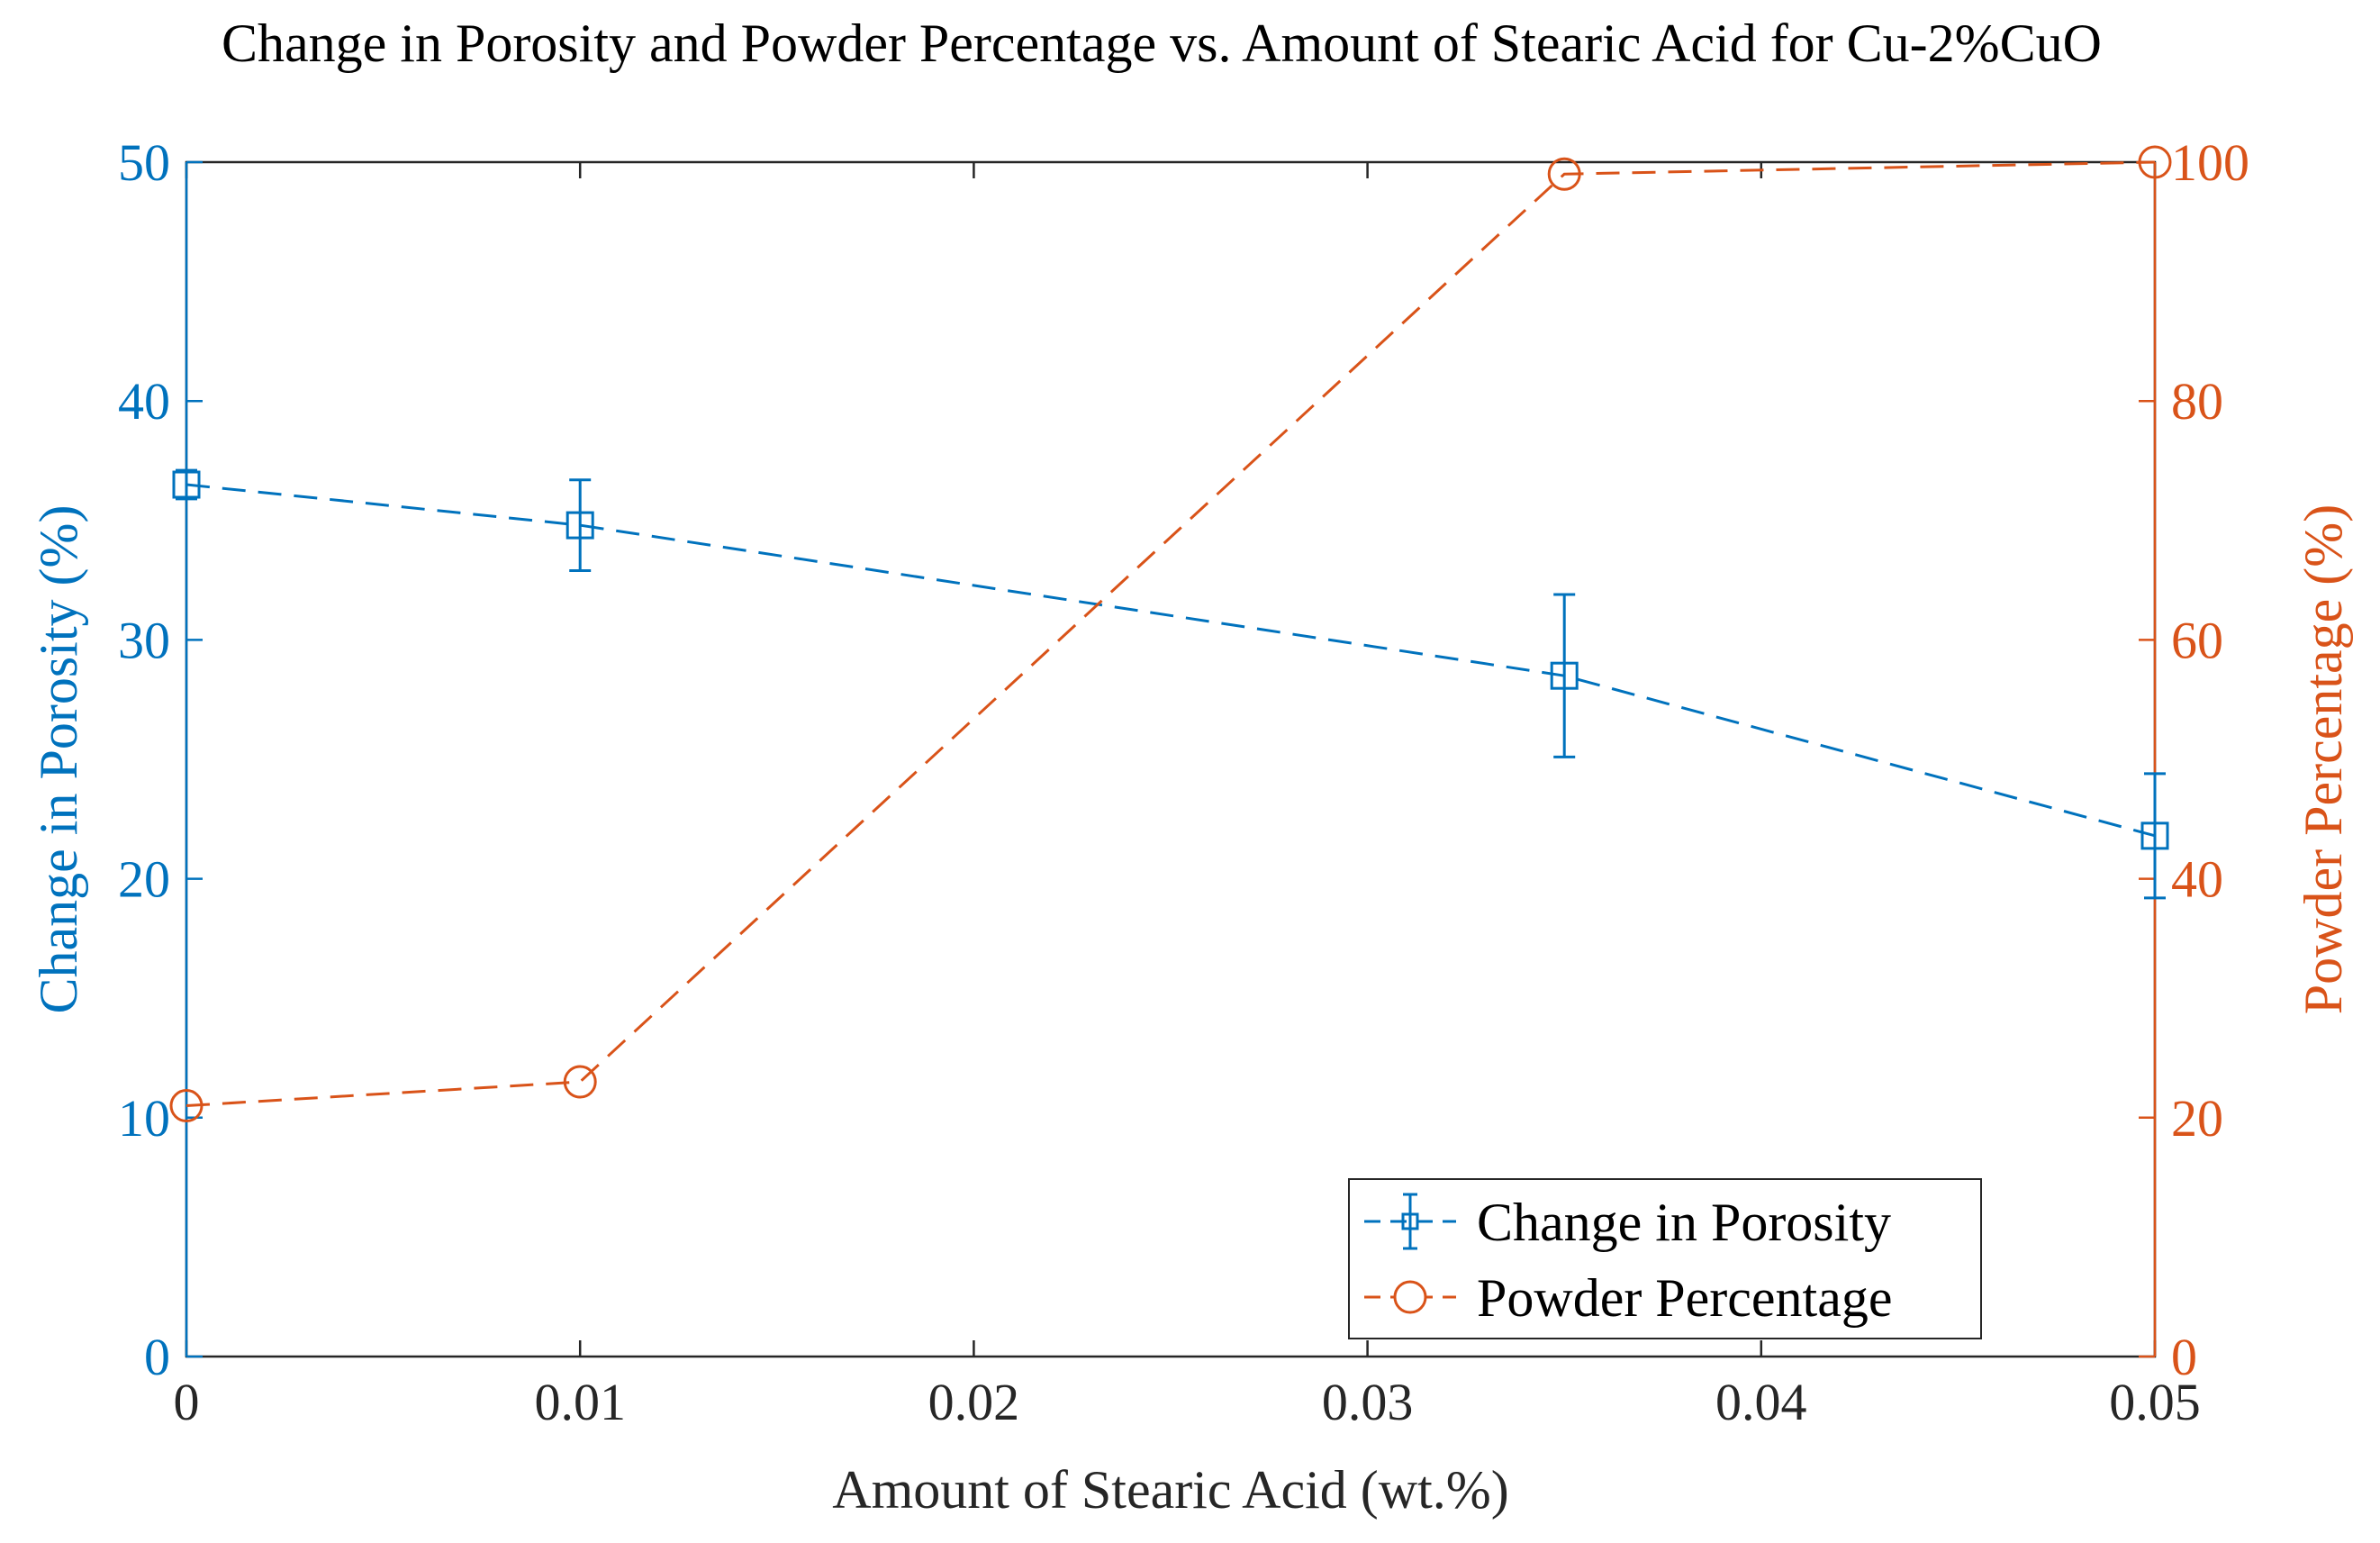  Describe the element at coordinates (1684, 1222) in the screenshot. I see `legend-label-porosity: Change in Porosity` at that location.